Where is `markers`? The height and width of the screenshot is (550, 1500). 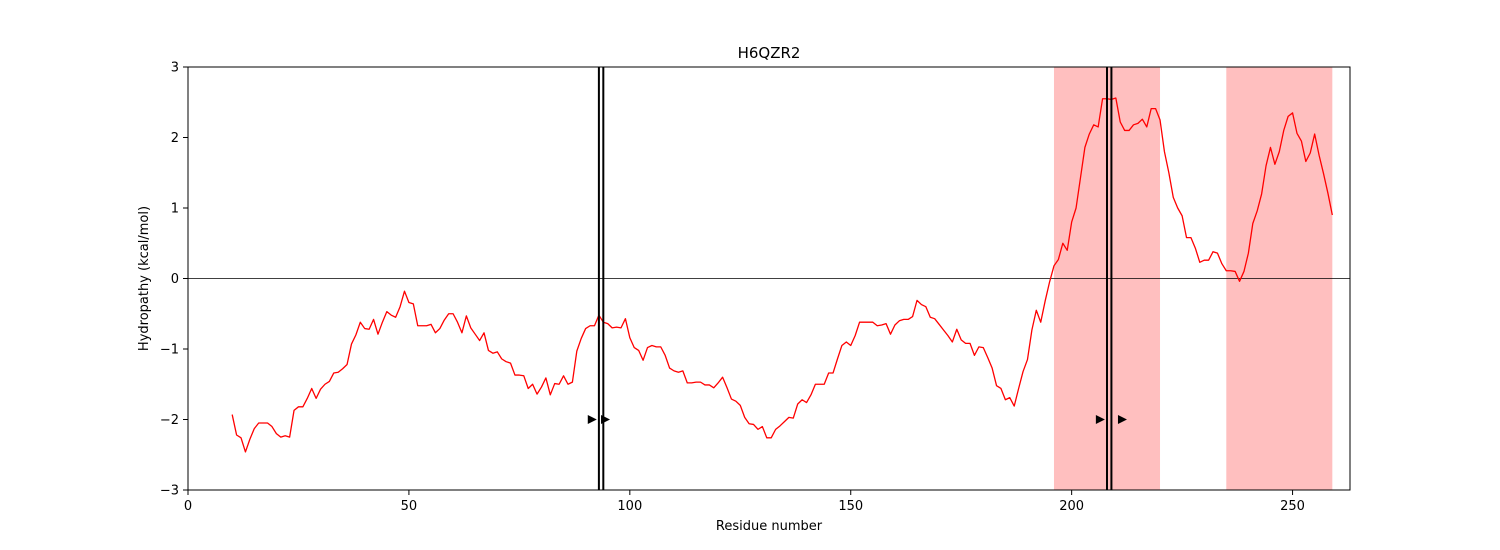 markers is located at coordinates (857, 419).